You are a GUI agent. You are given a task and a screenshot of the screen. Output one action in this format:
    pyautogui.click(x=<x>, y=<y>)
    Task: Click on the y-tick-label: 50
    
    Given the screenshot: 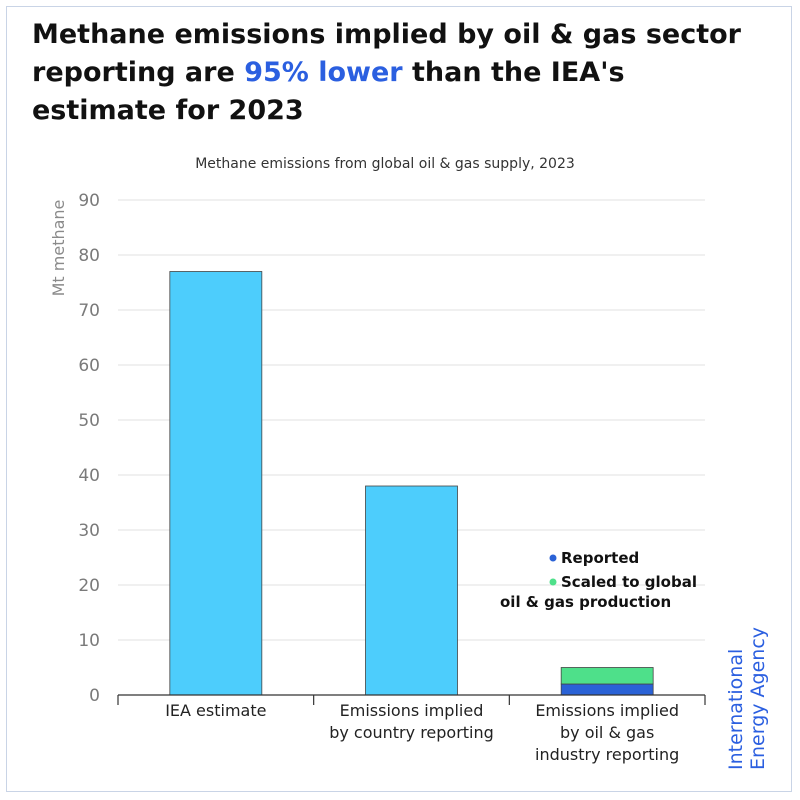 What is the action you would take?
    pyautogui.click(x=89, y=421)
    